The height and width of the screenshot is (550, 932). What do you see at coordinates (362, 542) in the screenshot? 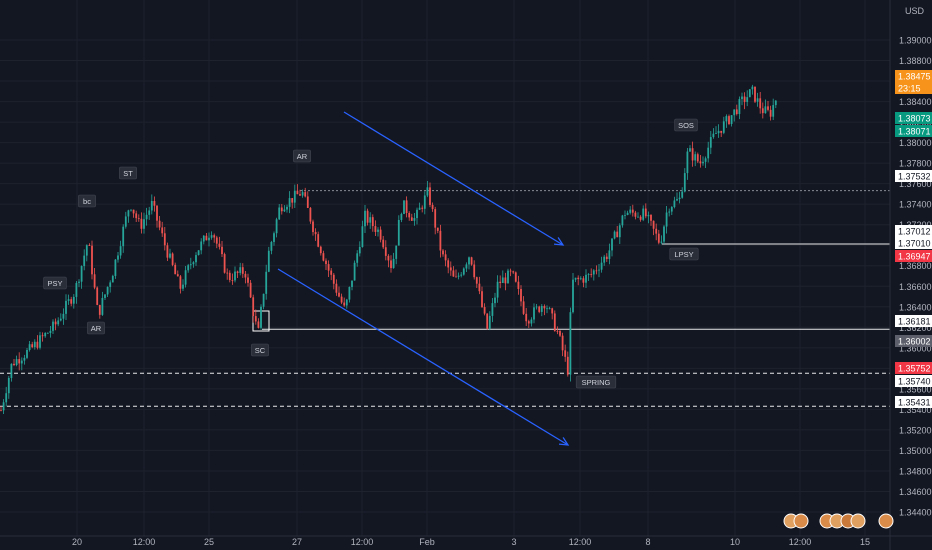
I see `x-tick-label: 12:00` at bounding box center [362, 542].